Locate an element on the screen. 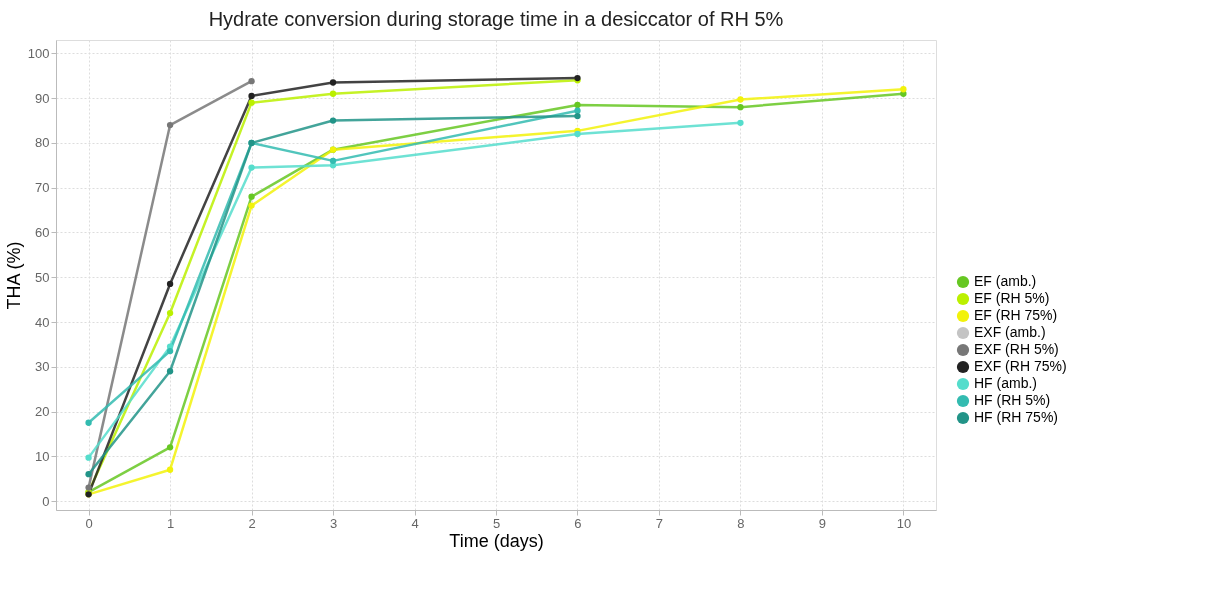 This screenshot has width=1205, height=590. y-tick-label: 10 is located at coordinates (42, 456).